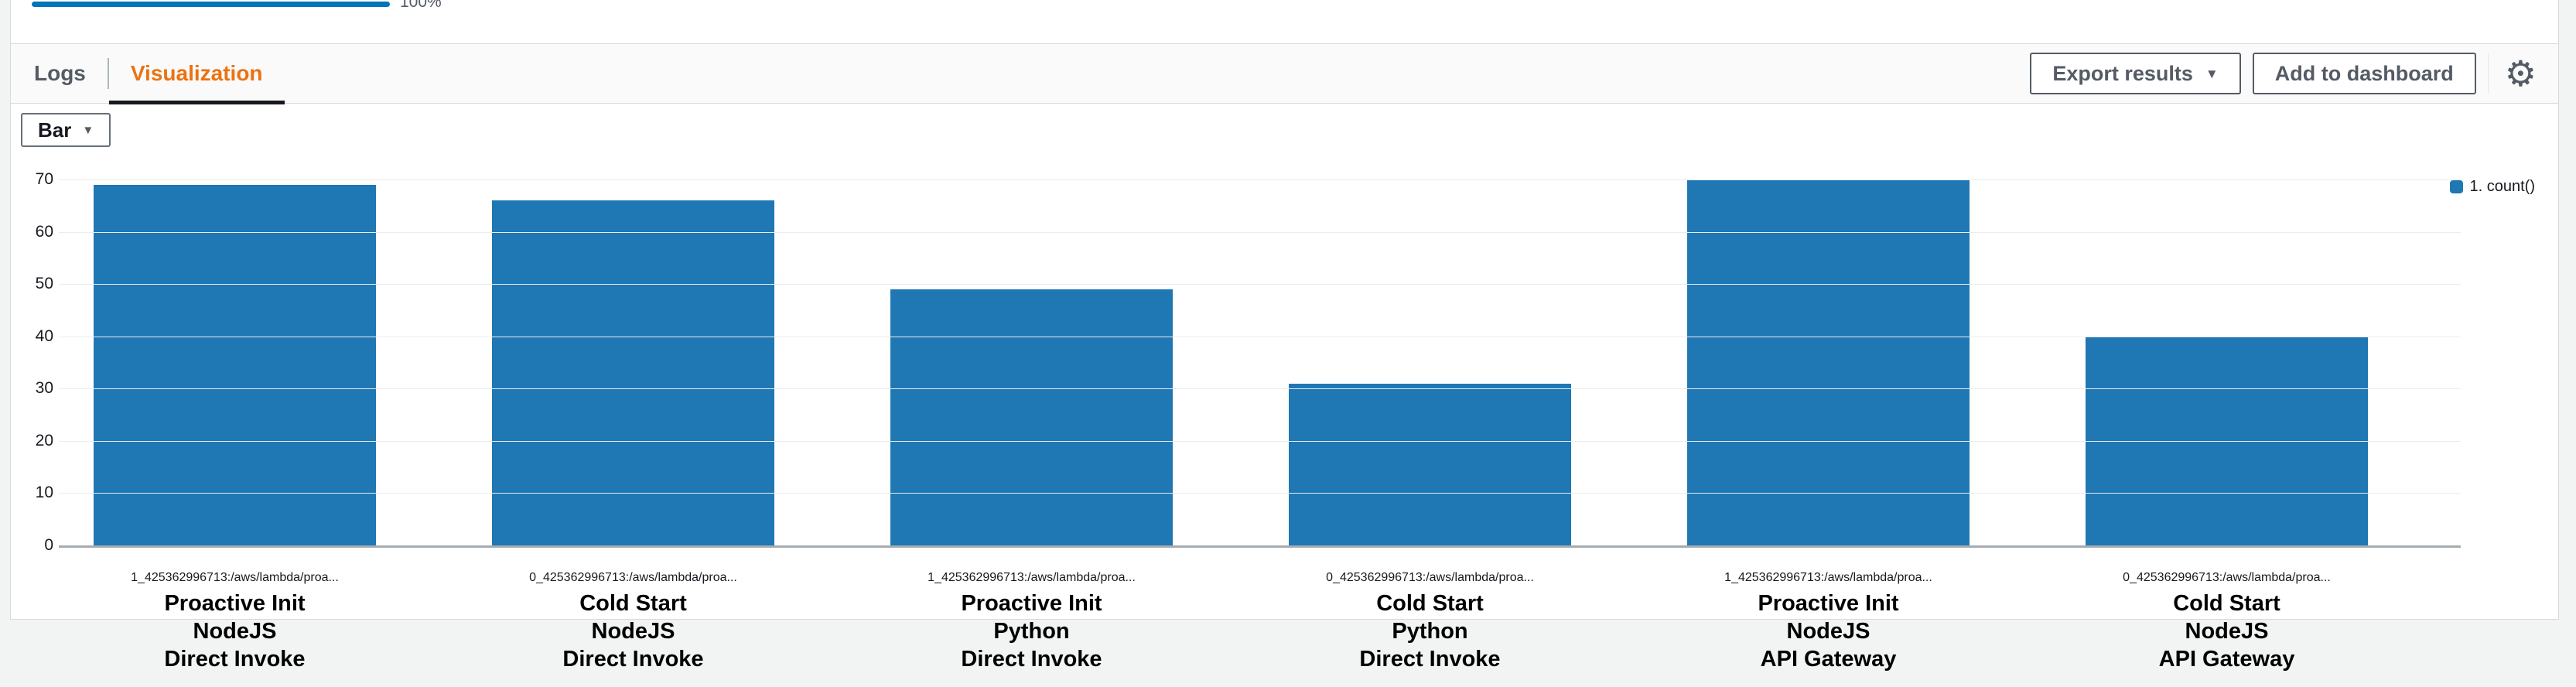 This screenshot has height=687, width=2576. What do you see at coordinates (44, 284) in the screenshot?
I see `y-tick-label: 50` at bounding box center [44, 284].